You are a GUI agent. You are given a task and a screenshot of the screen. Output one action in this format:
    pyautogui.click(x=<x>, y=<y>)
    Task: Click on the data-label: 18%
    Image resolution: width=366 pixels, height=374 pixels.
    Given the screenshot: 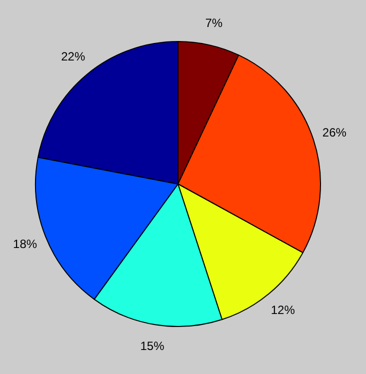 What is the action you would take?
    pyautogui.click(x=25, y=243)
    